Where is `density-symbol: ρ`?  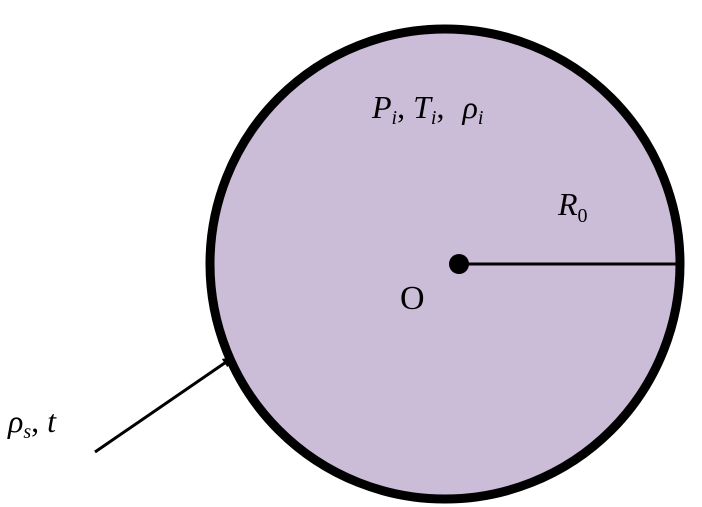 density-symbol: ρ is located at coordinates (469, 107).